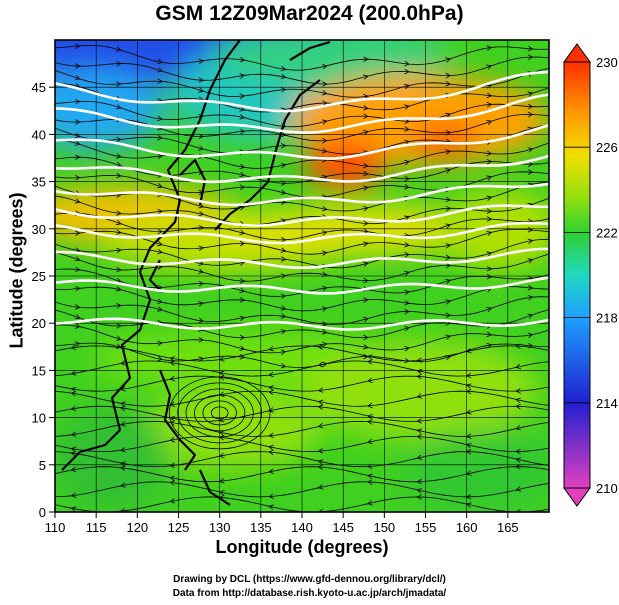 This screenshot has height=605, width=619. Describe the element at coordinates (39, 134) in the screenshot. I see `y-tick-label: 40` at that location.